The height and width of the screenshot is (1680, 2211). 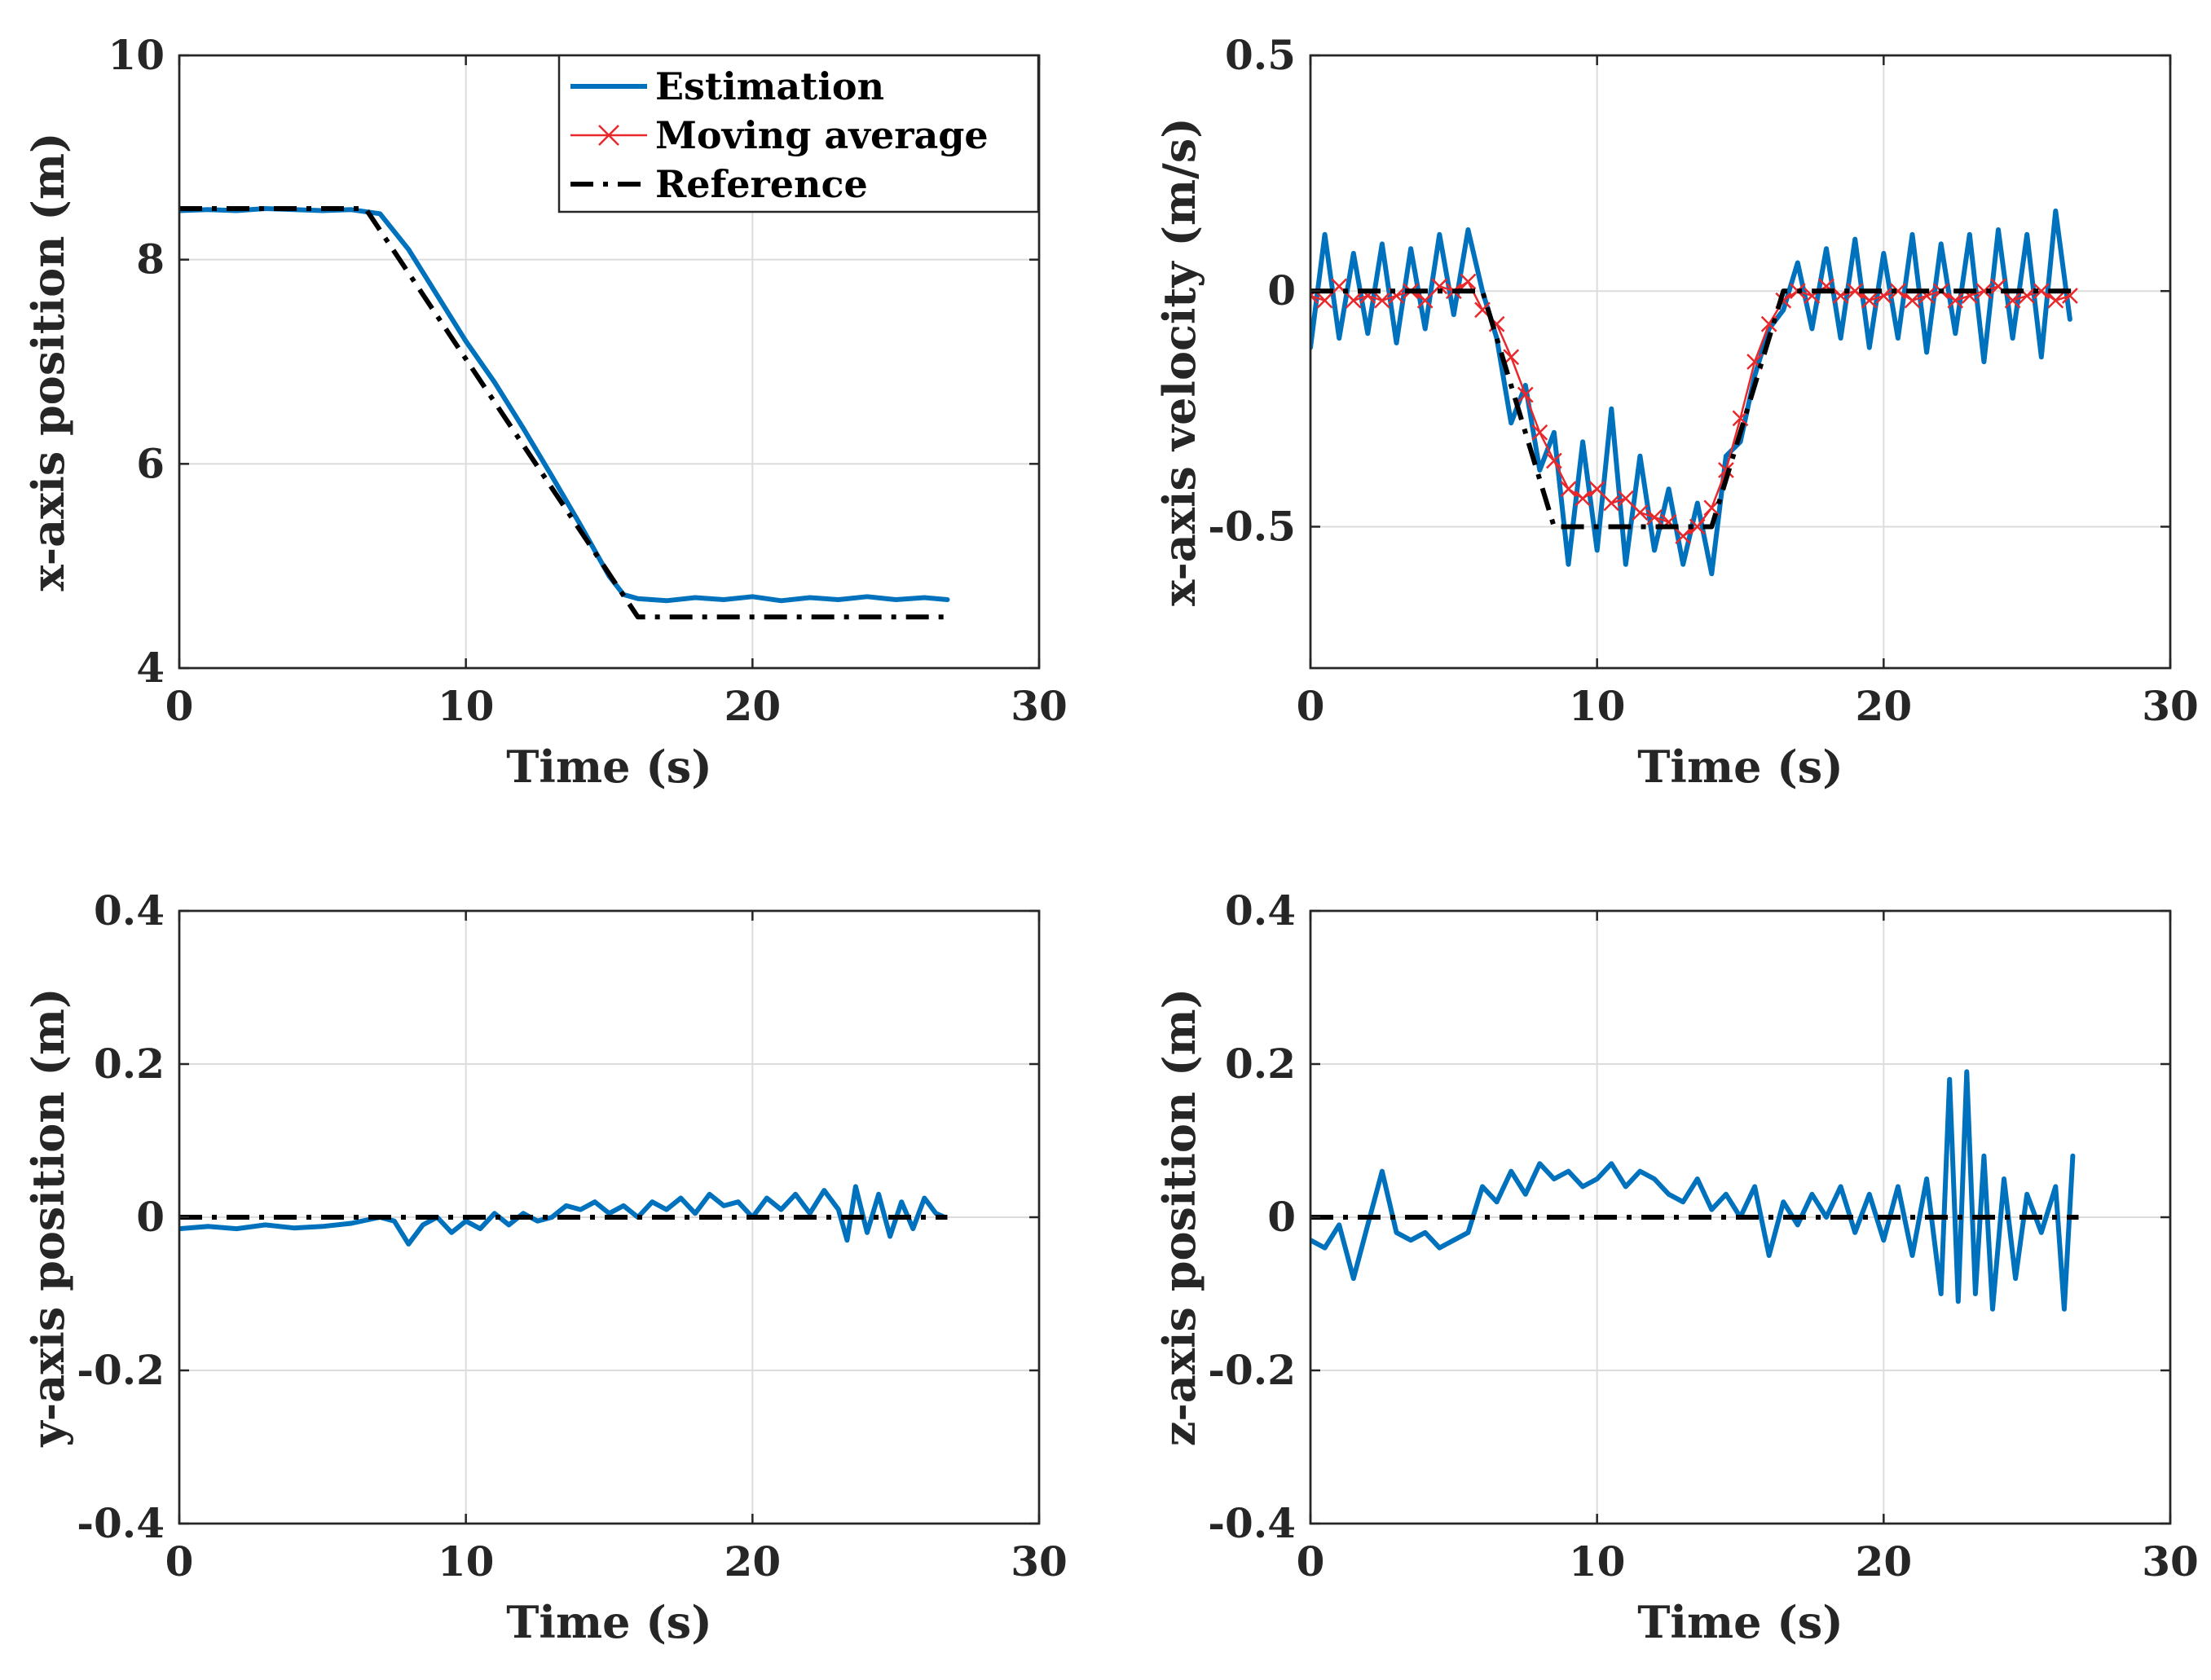 What do you see at coordinates (608, 135) in the screenshot?
I see `legend-marker-moving-average` at bounding box center [608, 135].